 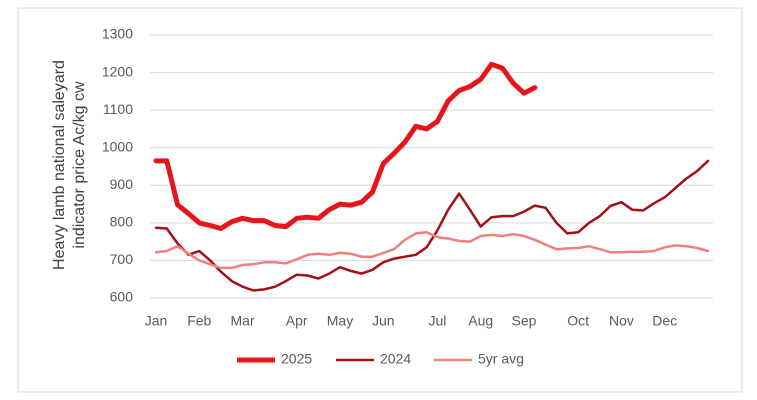 What do you see at coordinates (480, 321) in the screenshot?
I see `x-tick-label: Aug` at bounding box center [480, 321].